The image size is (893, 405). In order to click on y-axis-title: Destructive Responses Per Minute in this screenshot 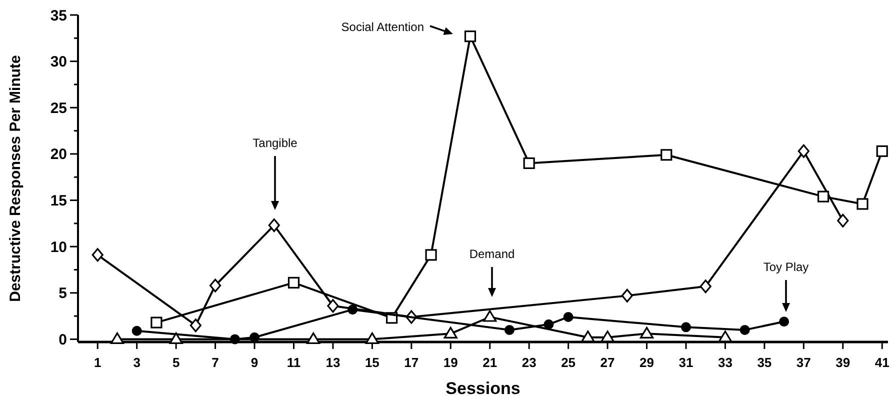, I will do `click(15, 178)`.